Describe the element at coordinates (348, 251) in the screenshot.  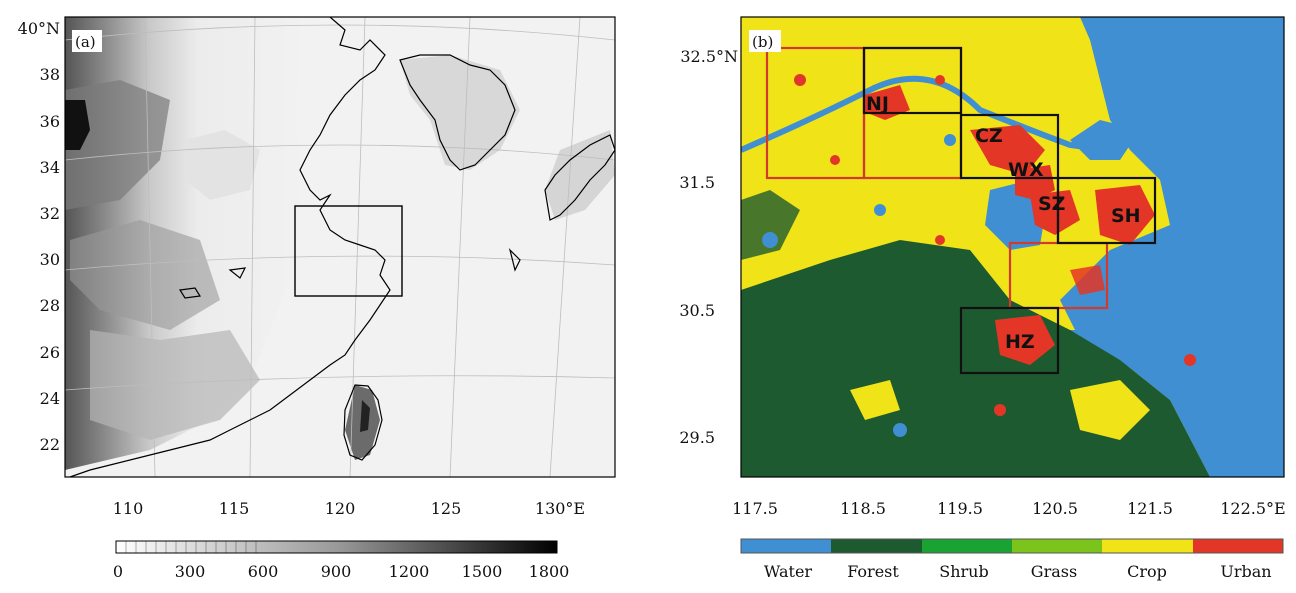
I see `inner-domain-box` at that location.